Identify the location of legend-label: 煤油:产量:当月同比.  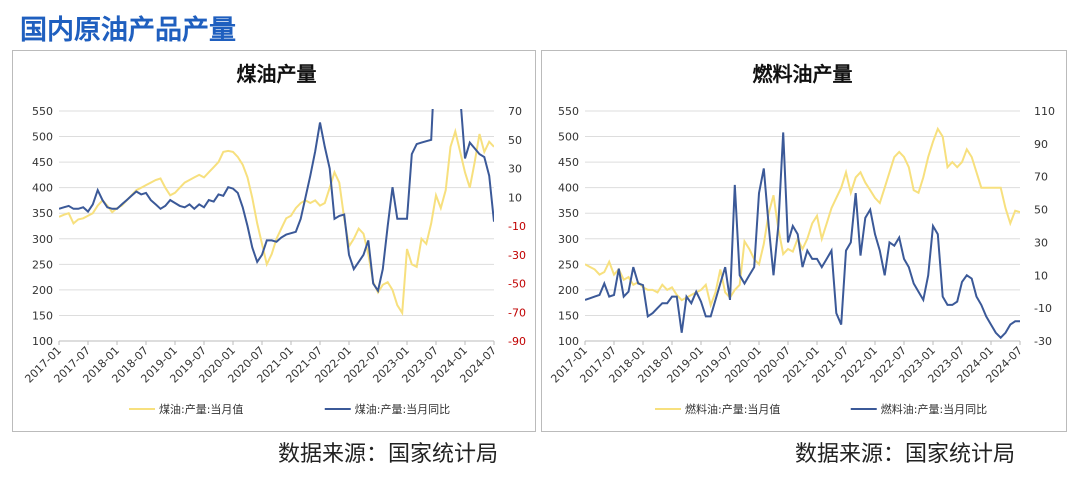
(402, 409).